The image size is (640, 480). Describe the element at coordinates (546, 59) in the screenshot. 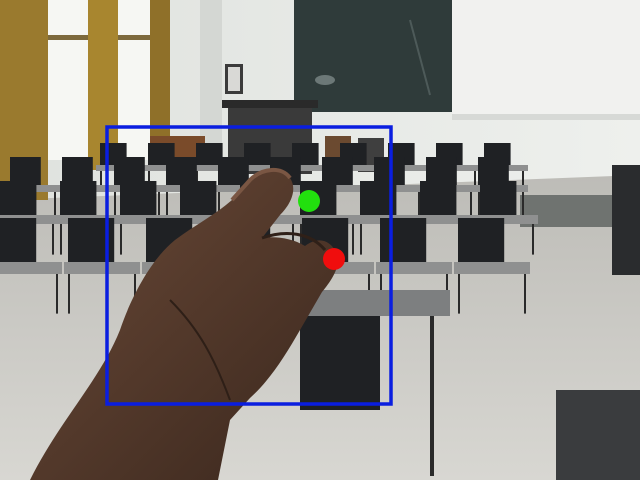

I see `projection-screen` at that location.